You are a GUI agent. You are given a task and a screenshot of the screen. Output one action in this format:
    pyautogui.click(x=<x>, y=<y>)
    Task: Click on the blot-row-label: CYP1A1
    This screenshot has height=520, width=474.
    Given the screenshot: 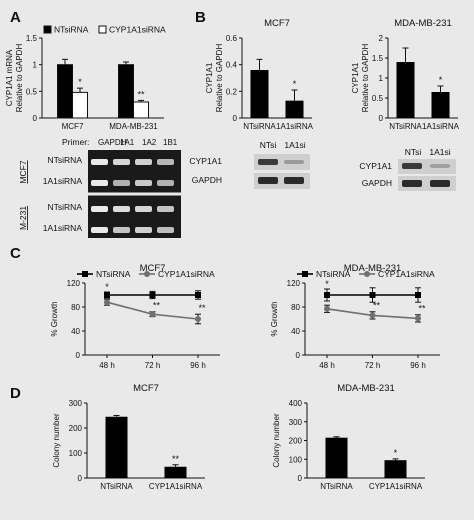 What is the action you would take?
    pyautogui.click(x=375, y=166)
    